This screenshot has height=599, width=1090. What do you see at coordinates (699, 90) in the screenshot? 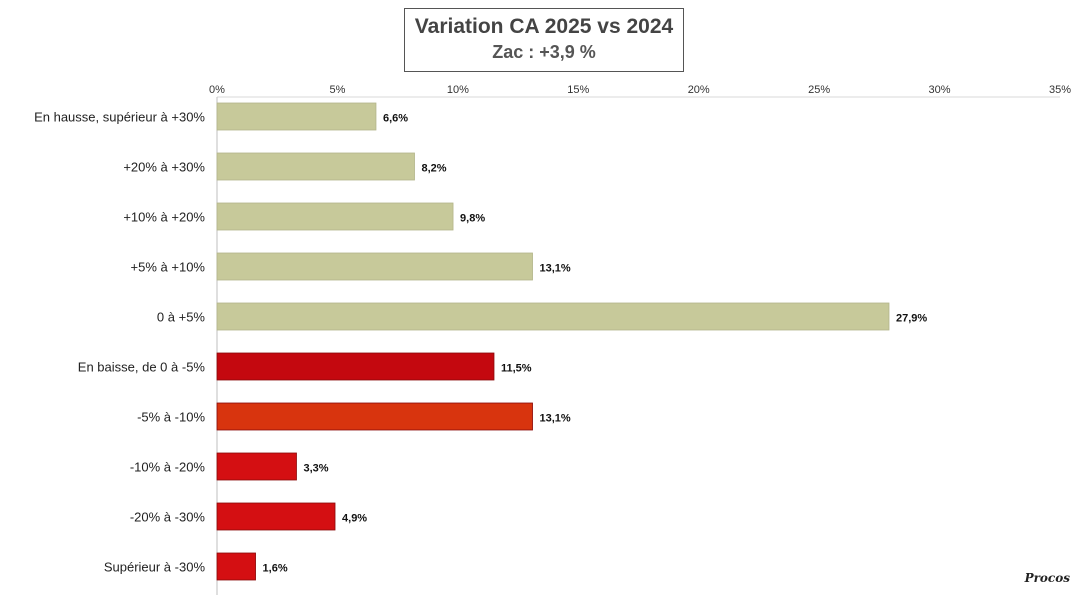
I see `x-tick-label: 20%` at bounding box center [699, 90].